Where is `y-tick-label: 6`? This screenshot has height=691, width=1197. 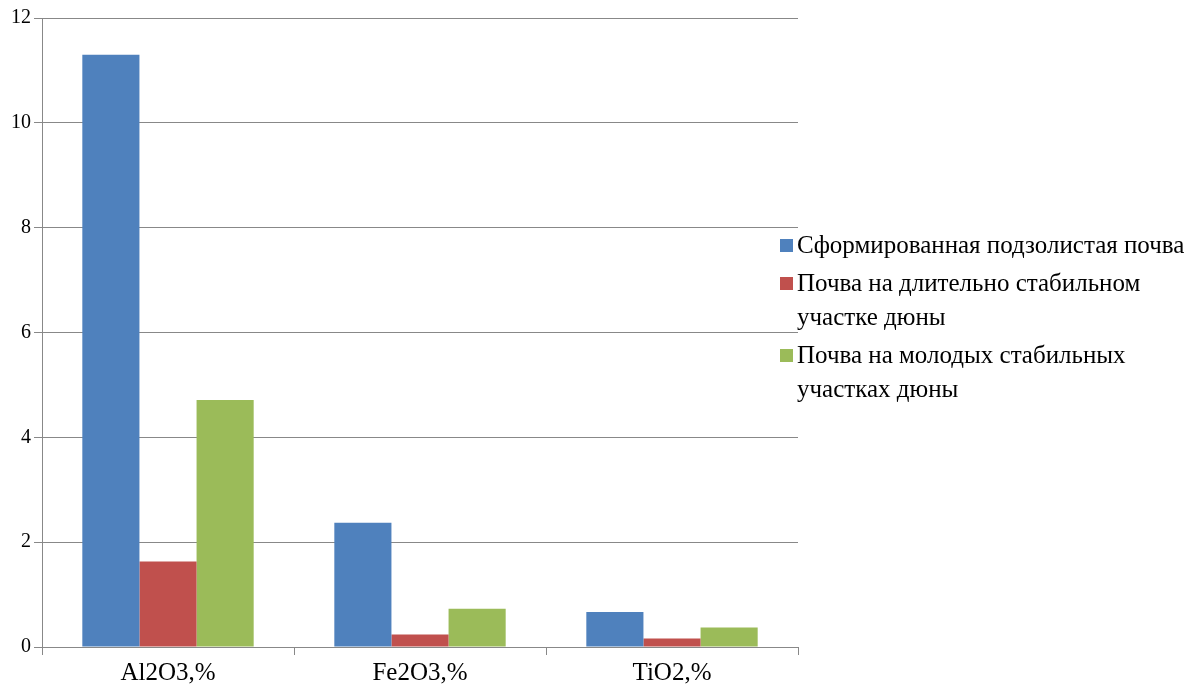
y-tick-label: 6 is located at coordinates (26, 330).